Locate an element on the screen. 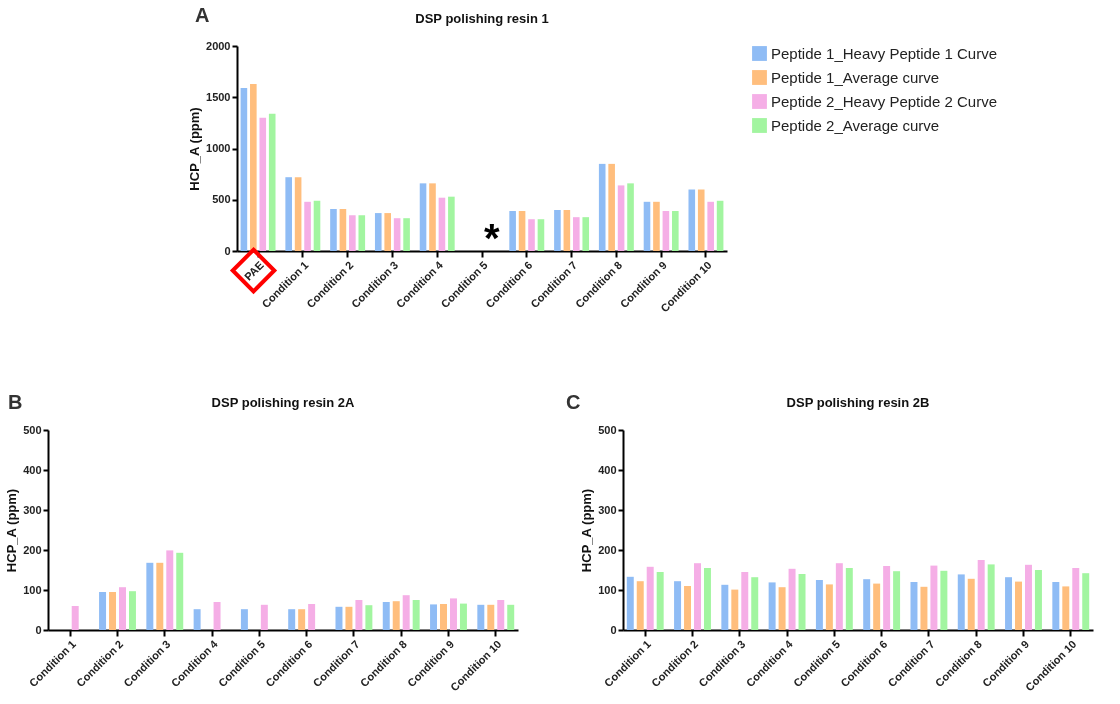 This screenshot has height=704, width=1120. chart-title: DSP polishing resin 2B is located at coordinates (858, 402).